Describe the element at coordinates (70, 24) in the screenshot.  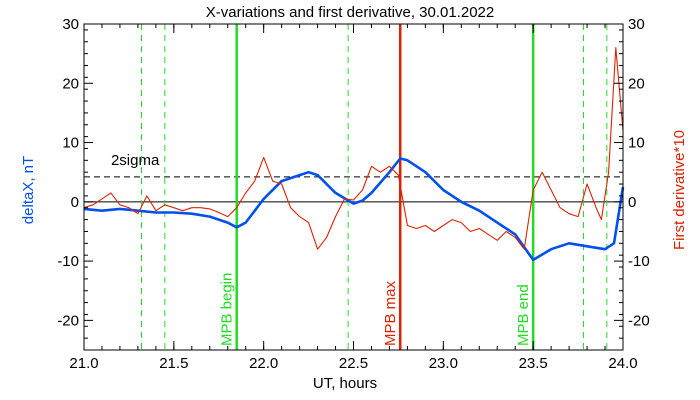
I see `y-tick-label-left: 30` at that location.